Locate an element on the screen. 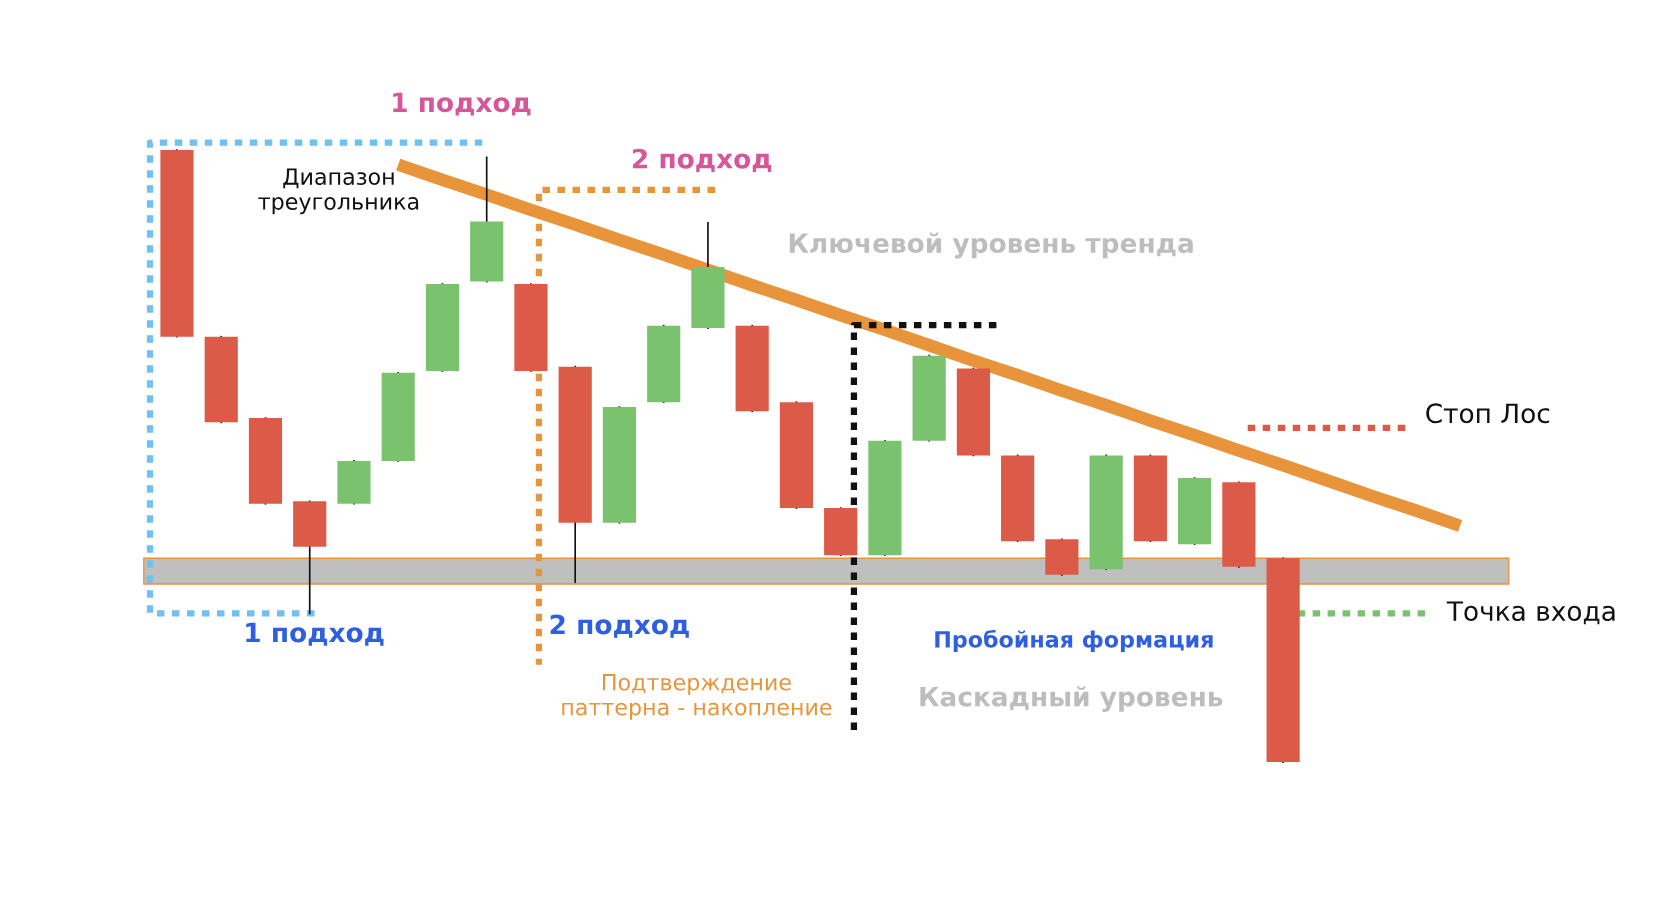  annotation: 1 подход is located at coordinates (315, 634).